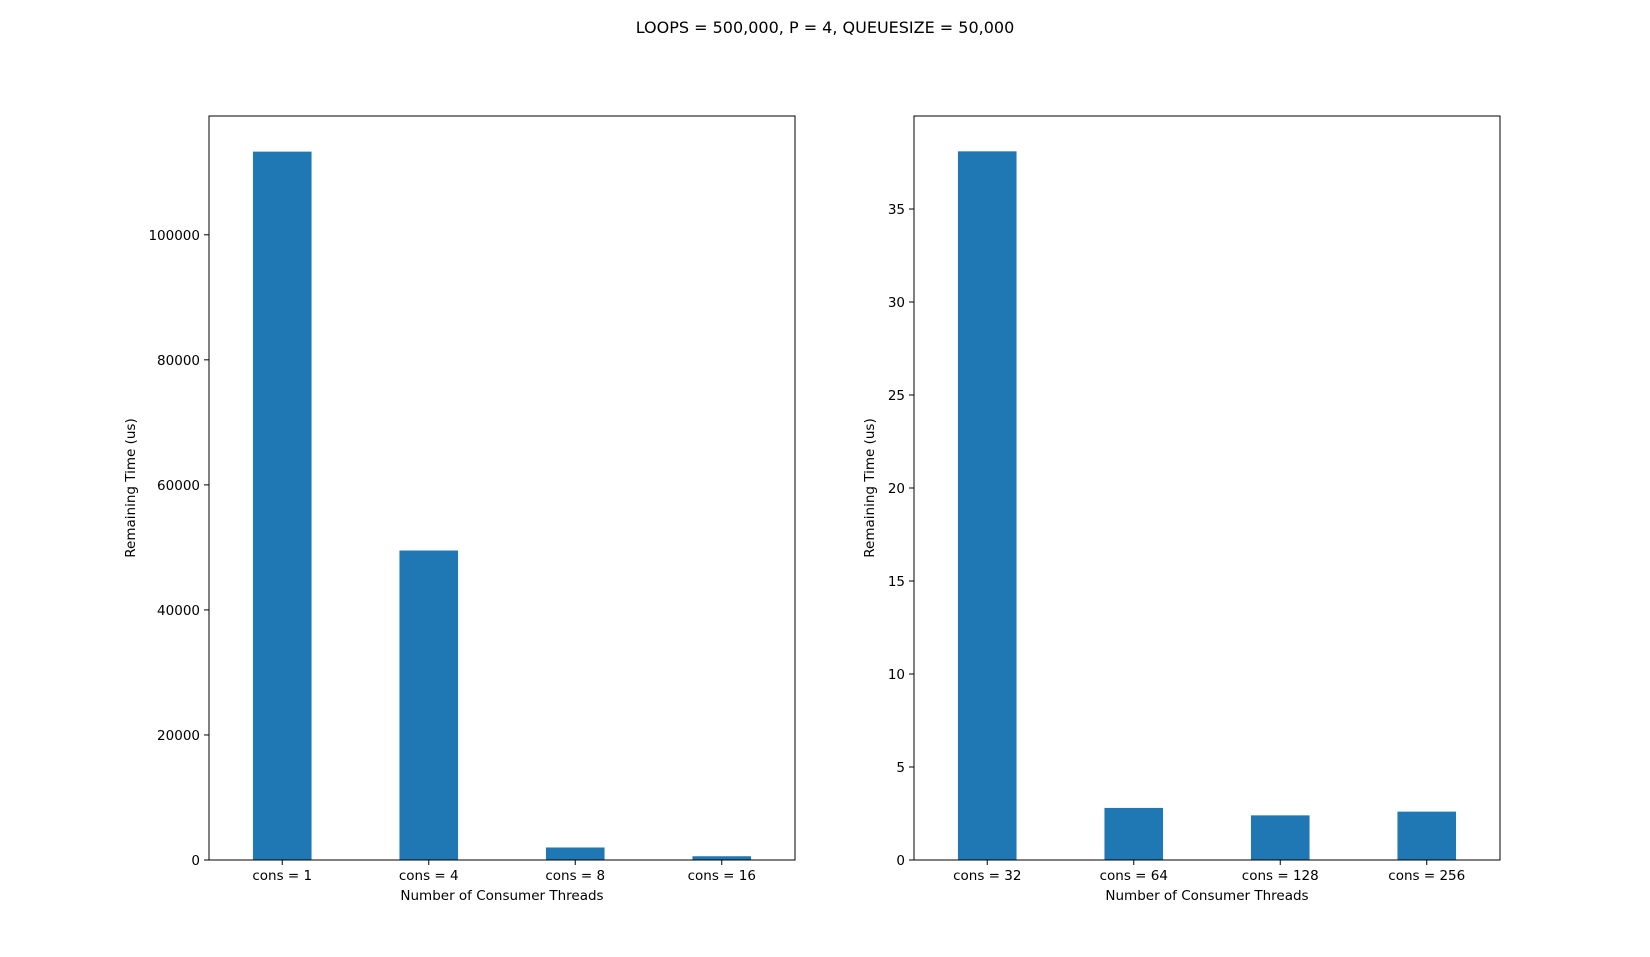  What do you see at coordinates (1280, 876) in the screenshot?
I see `x-tick-label: cons = 128` at bounding box center [1280, 876].